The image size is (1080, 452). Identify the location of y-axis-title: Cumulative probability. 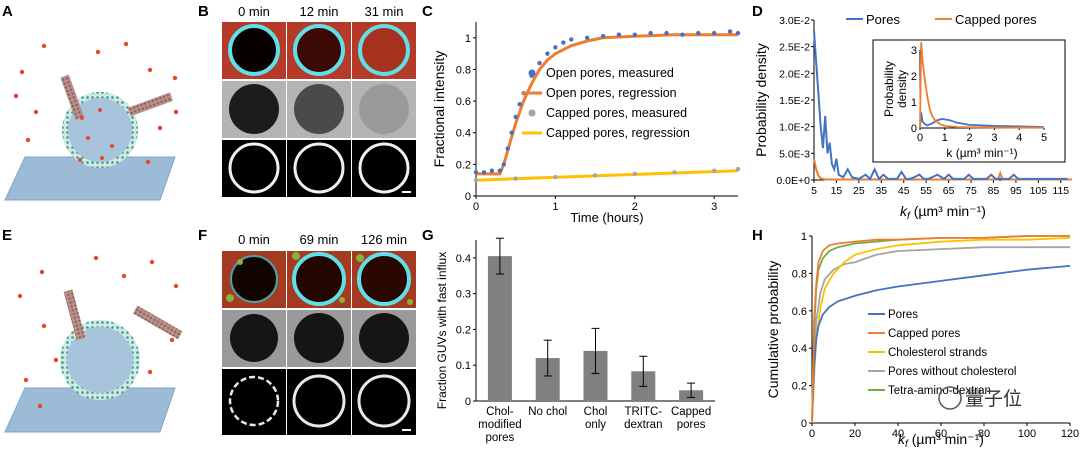
(773, 330).